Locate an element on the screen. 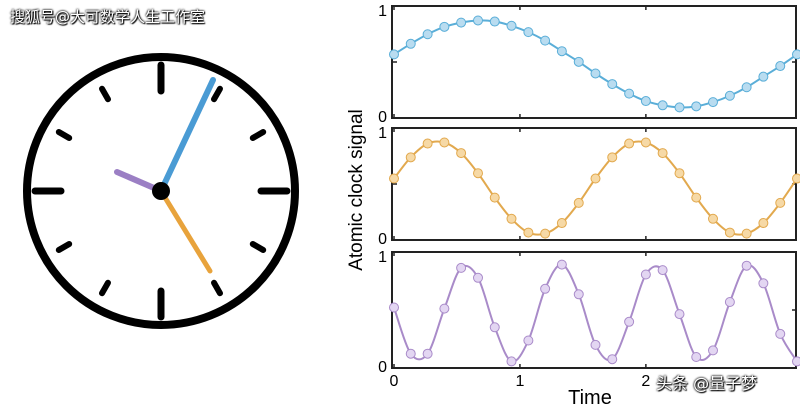 This screenshot has height=406, width=800. watermark-bottom-right: 头条 @量子梦 is located at coordinates (707, 383).